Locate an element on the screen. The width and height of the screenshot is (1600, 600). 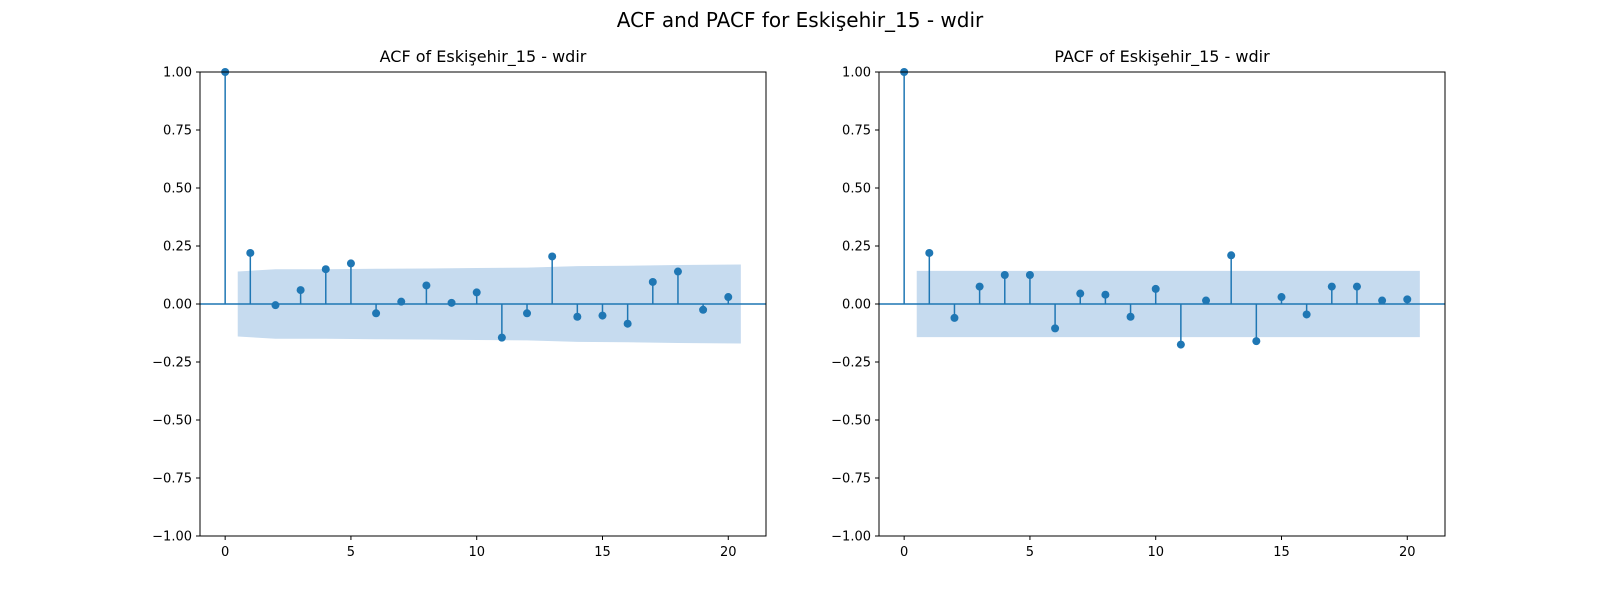
acf-ytick-label: 0.50 is located at coordinates (177, 189).